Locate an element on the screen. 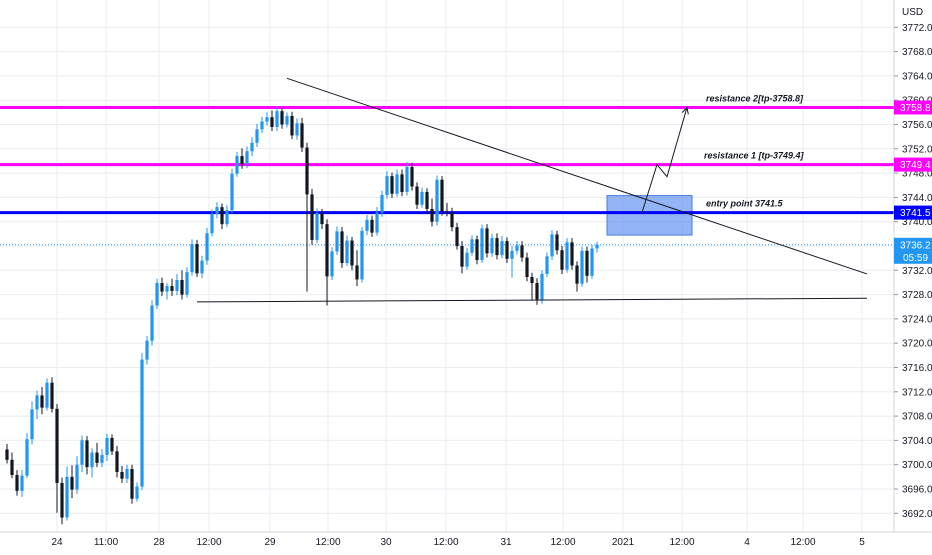 The image size is (932, 555). price-tick-label: 3724.0 is located at coordinates (917, 319).